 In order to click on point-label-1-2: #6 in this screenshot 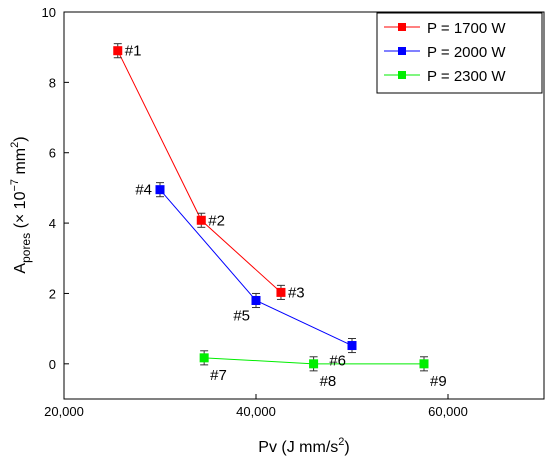, I will do `click(337, 361)`.